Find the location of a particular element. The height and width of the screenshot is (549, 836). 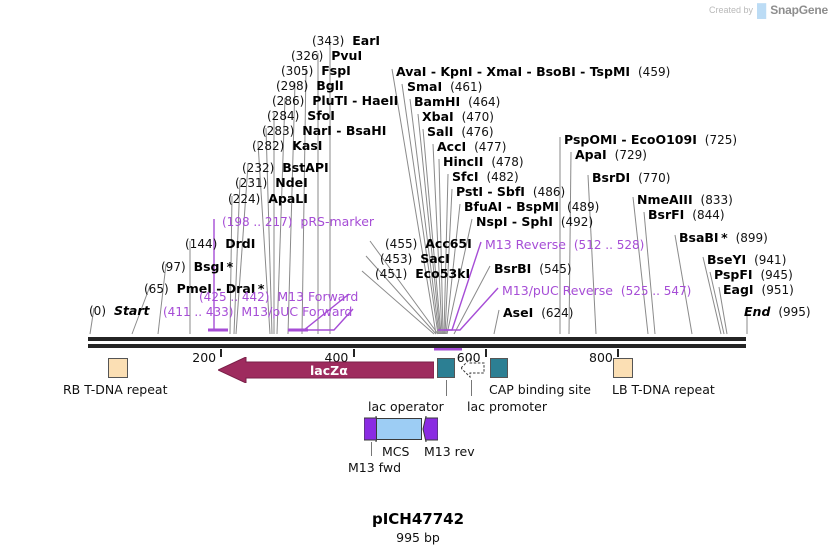

map-label-position: (492) is located at coordinates (577, 222).